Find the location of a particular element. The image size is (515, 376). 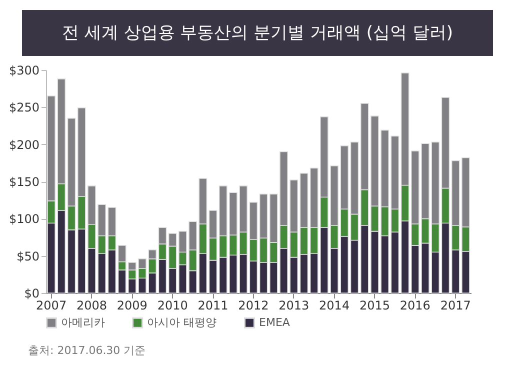

x-tick-label: 2008 is located at coordinates (92, 305).